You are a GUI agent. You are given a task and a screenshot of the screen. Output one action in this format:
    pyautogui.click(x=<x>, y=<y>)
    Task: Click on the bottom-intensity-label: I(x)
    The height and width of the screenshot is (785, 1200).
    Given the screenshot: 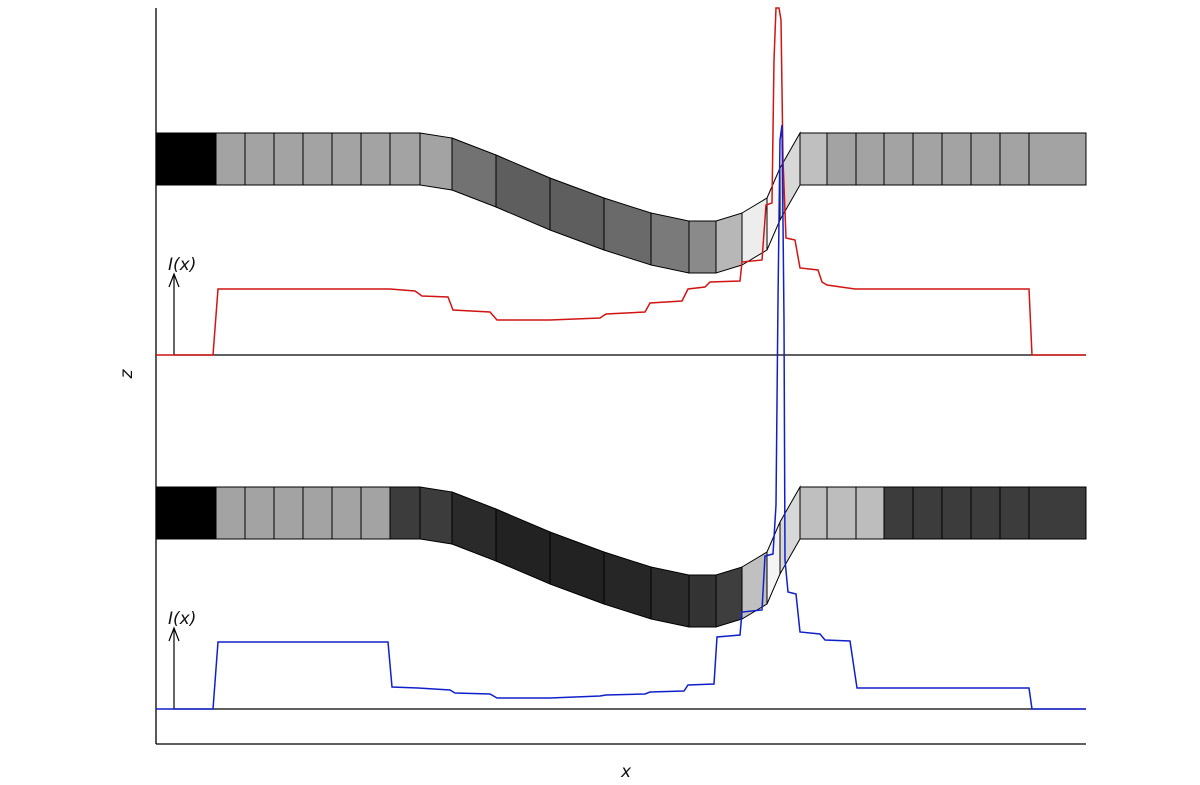 What is the action you would take?
    pyautogui.click(x=182, y=619)
    